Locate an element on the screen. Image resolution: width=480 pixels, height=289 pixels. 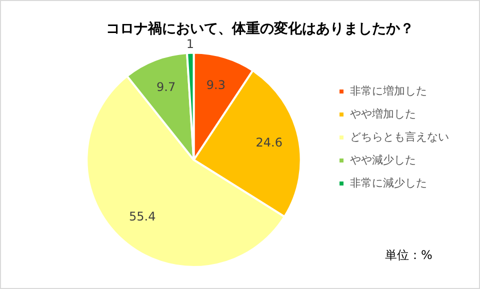
legend-label: やや減少した is located at coordinates (383, 159).